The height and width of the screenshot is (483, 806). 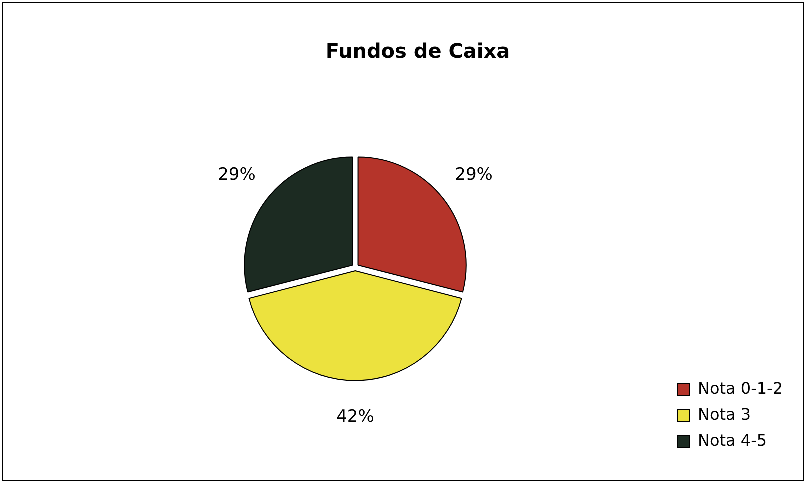 What do you see at coordinates (725, 414) in the screenshot?
I see `legend-label: Nota 3` at bounding box center [725, 414].